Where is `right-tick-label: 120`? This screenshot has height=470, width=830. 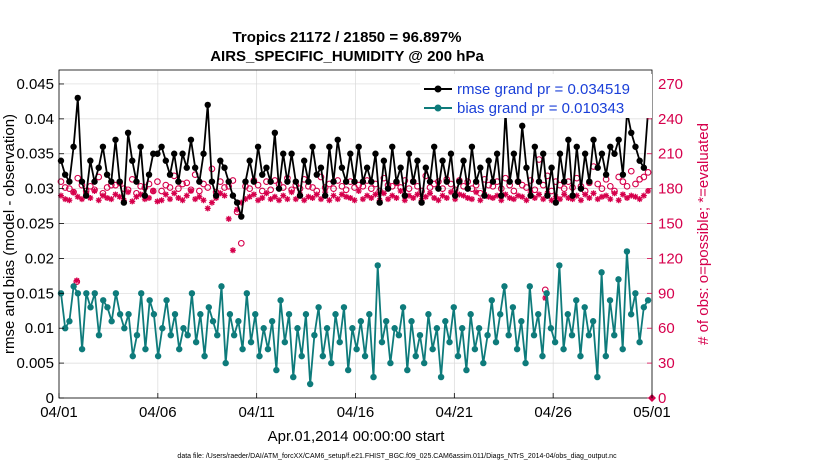 right-tick-label: 120 is located at coordinates (670, 258).